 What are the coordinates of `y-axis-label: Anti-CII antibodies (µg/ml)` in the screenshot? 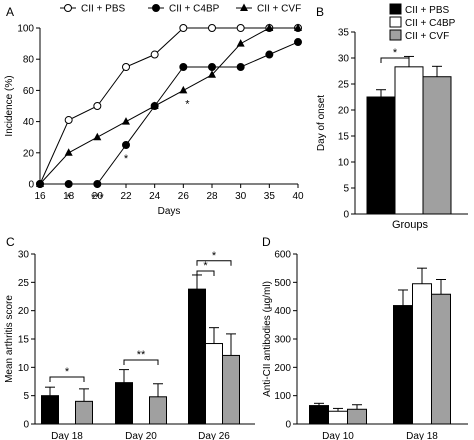 It's located at (267, 339).